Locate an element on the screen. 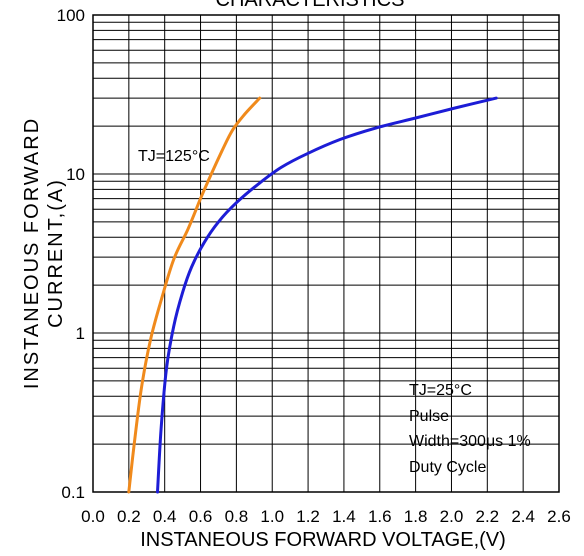 Image resolution: width=584 pixels, height=556 pixels. y-tick-label: 10 is located at coordinates (75, 174).